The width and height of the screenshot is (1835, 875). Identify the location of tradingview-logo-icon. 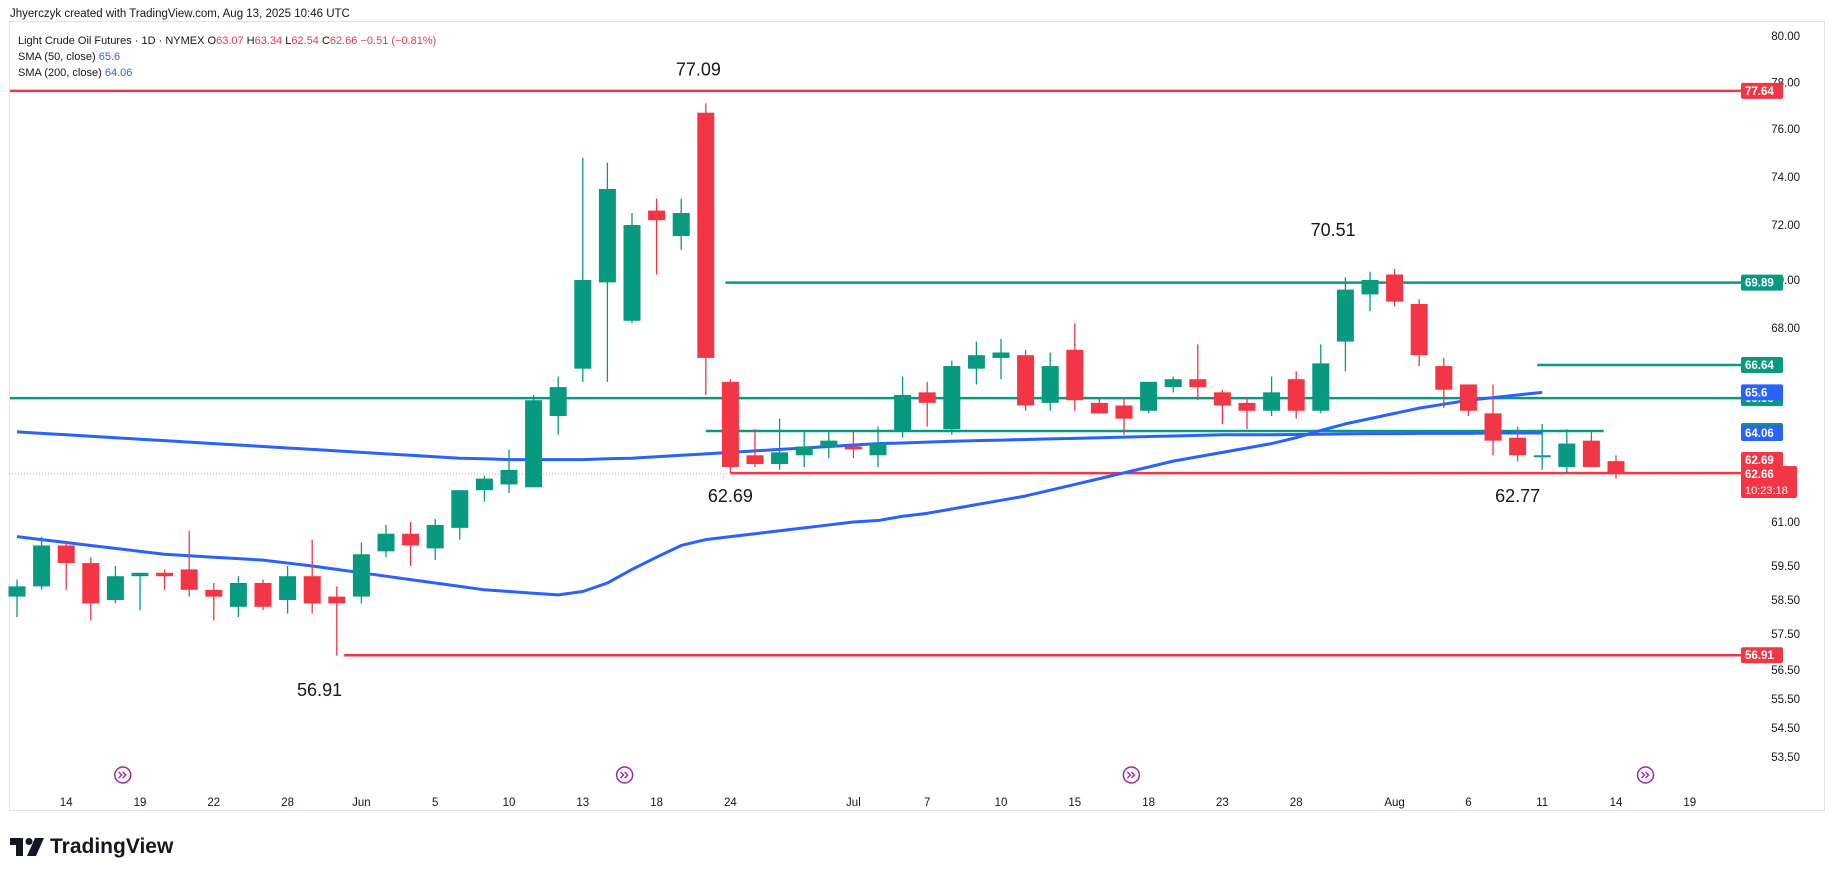
(27, 847).